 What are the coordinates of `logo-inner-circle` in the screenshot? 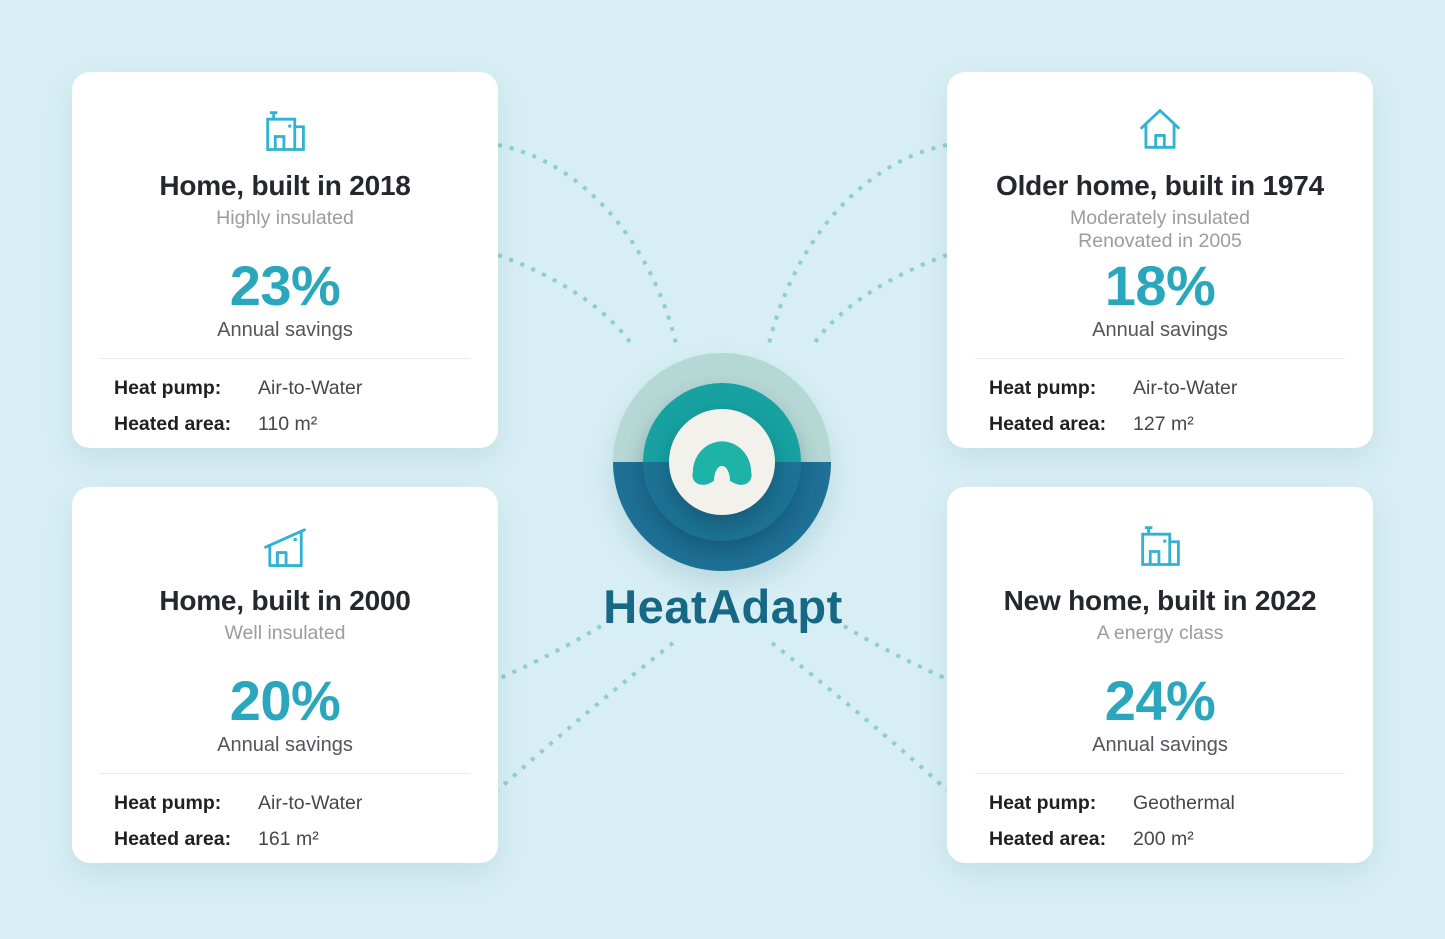 It's located at (722, 462).